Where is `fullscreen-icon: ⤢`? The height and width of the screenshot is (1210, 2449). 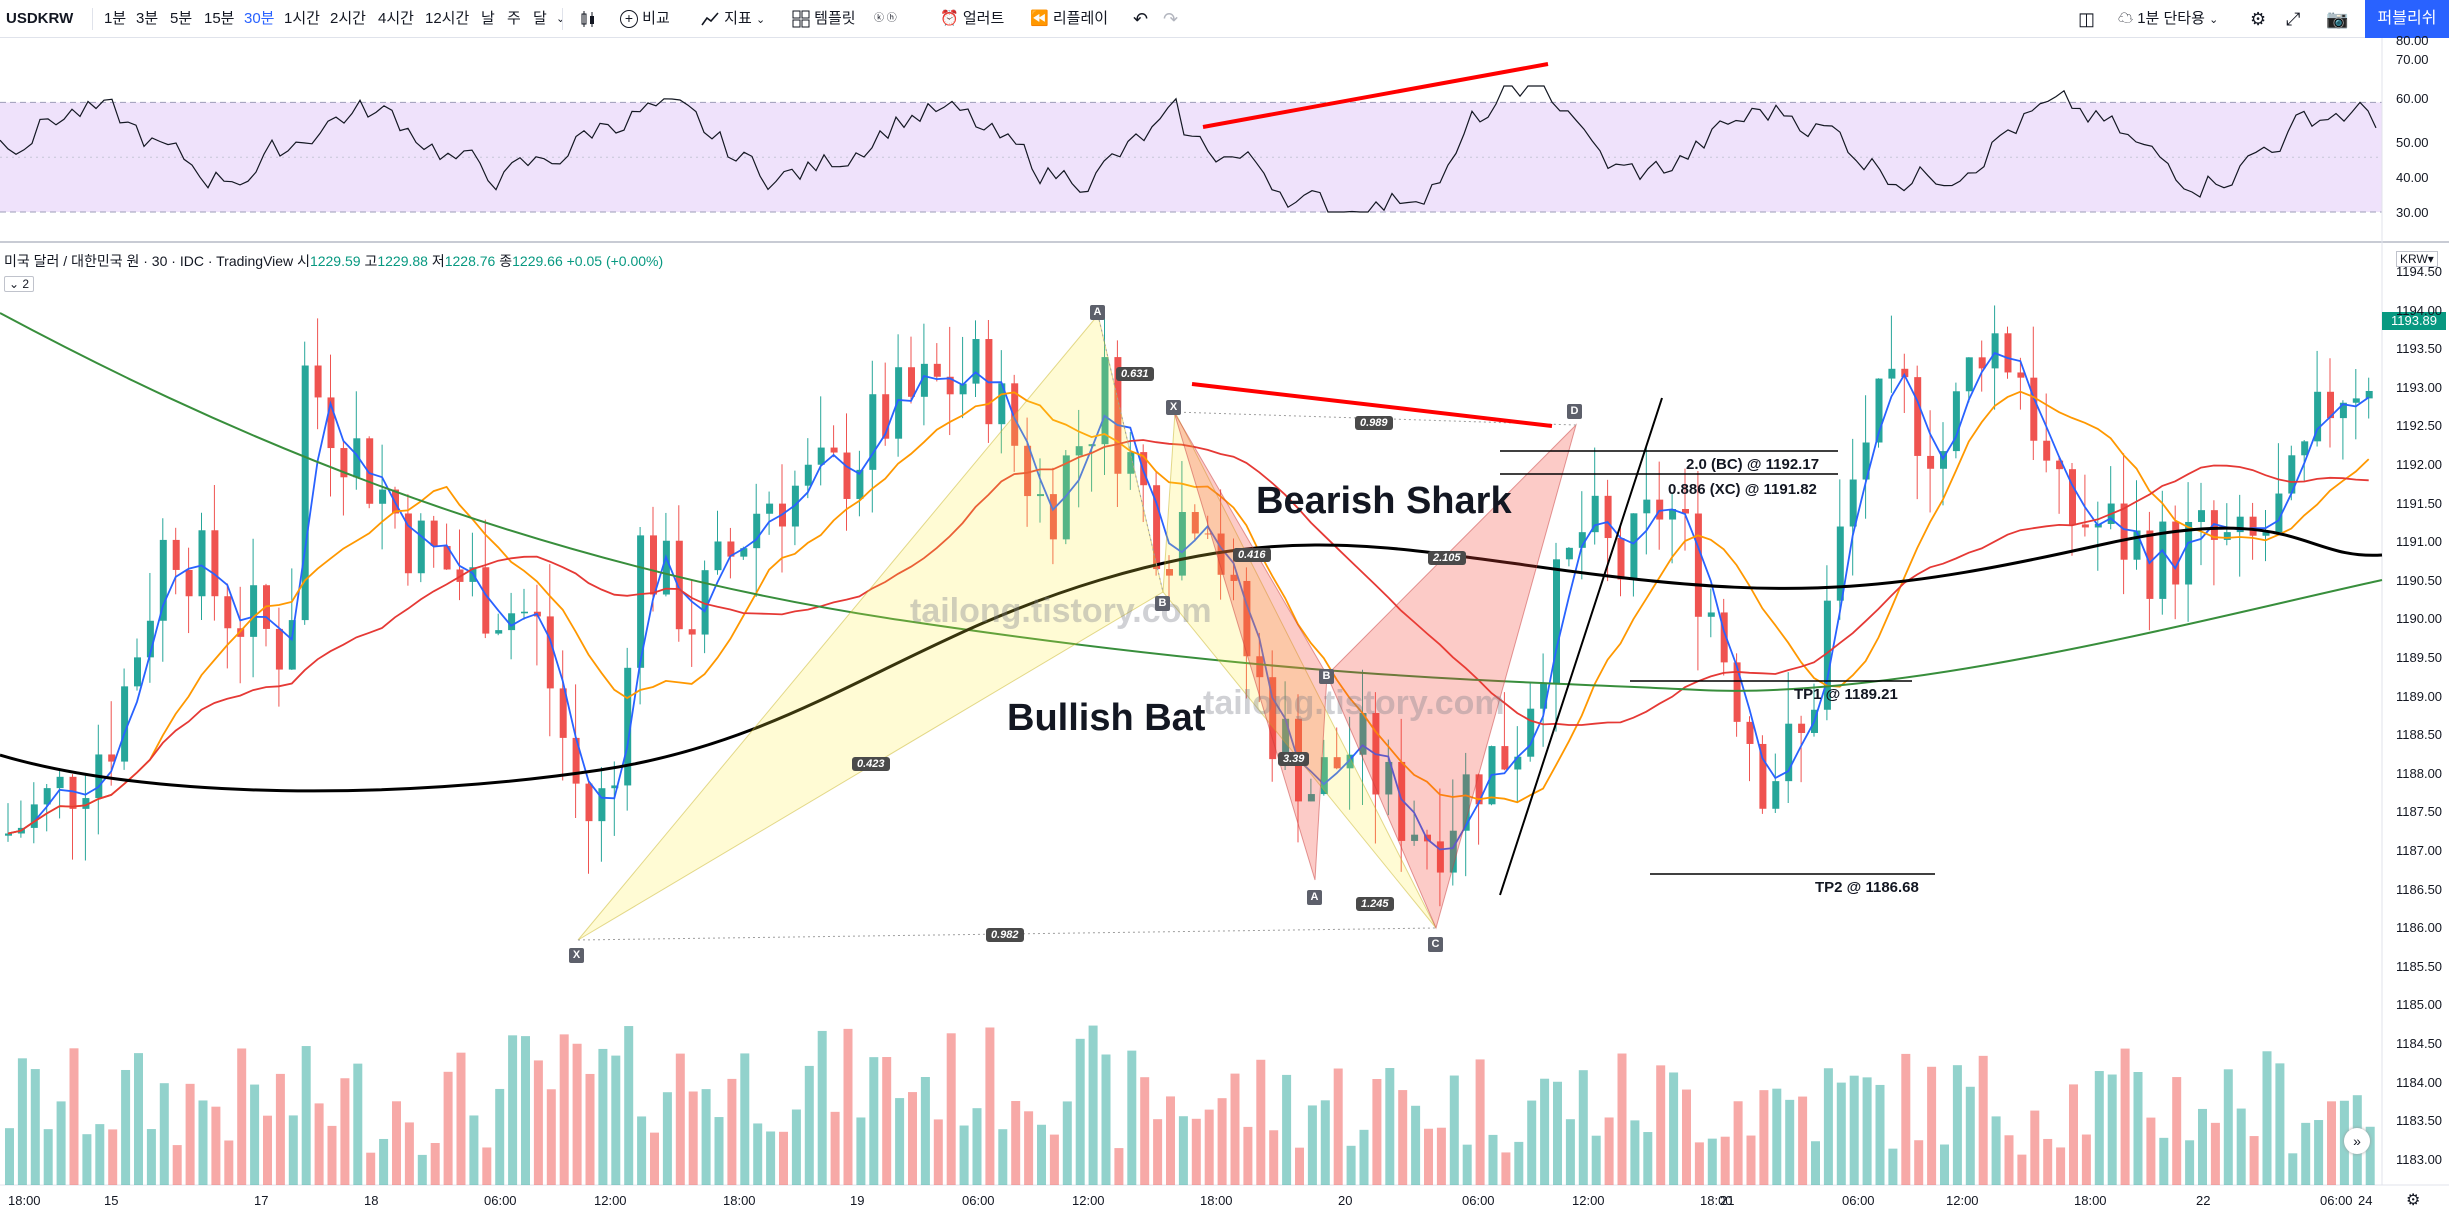 fullscreen-icon: ⤢ is located at coordinates (2293, 19).